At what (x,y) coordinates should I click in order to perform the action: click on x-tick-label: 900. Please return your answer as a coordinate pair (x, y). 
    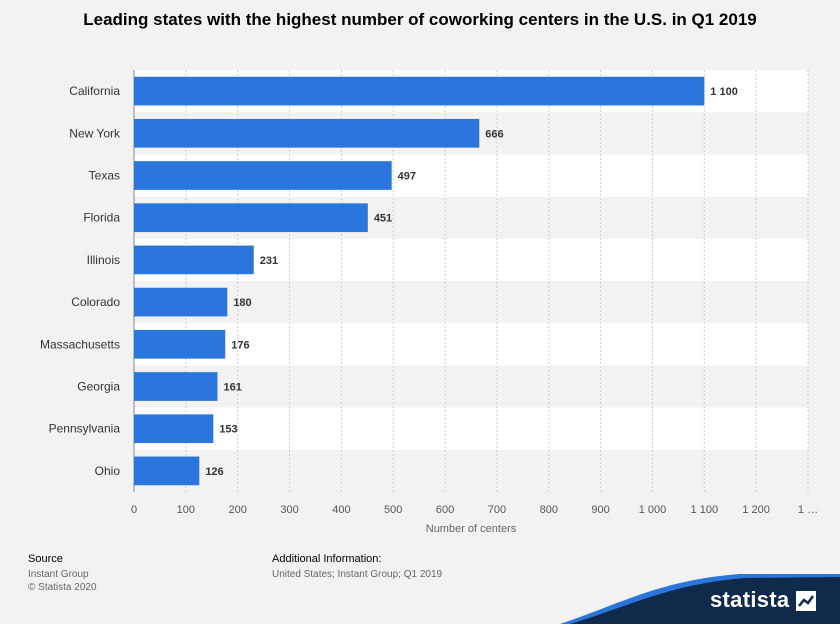
    Looking at the image, I should click on (600, 510).